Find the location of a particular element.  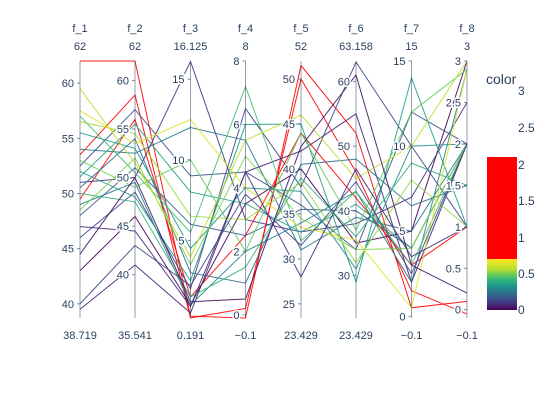

axis-max-label: 52 is located at coordinates (301, 47).